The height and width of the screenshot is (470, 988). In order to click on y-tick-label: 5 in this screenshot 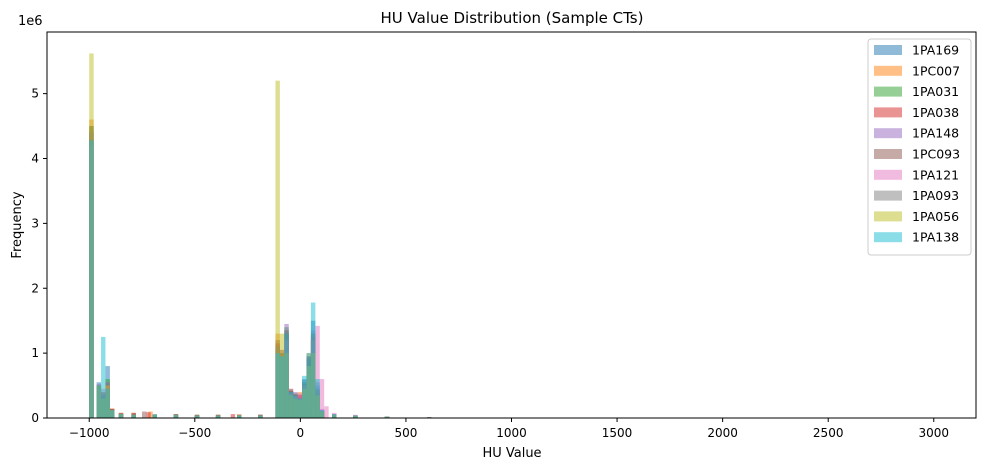, I will do `click(35, 94)`.